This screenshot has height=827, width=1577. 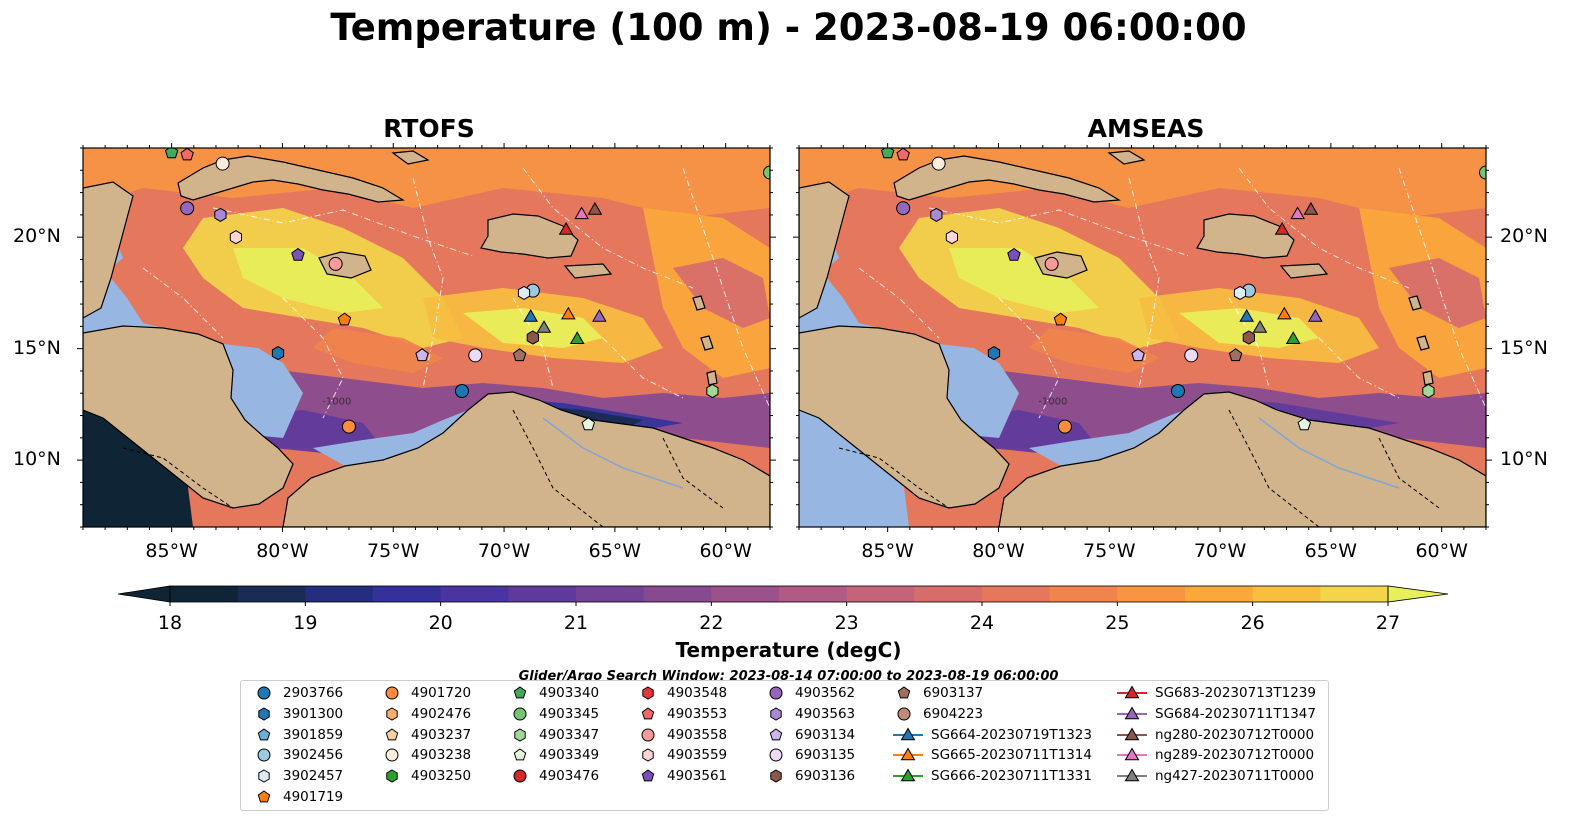 I want to click on legend-item: 4903563, so click(x=810, y=714).